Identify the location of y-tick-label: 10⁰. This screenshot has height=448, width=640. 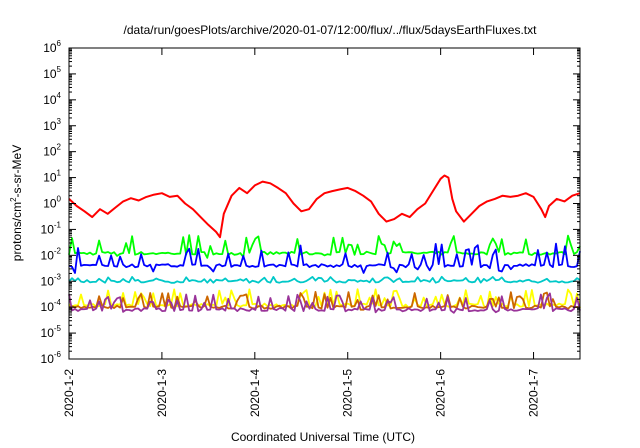
(52, 203).